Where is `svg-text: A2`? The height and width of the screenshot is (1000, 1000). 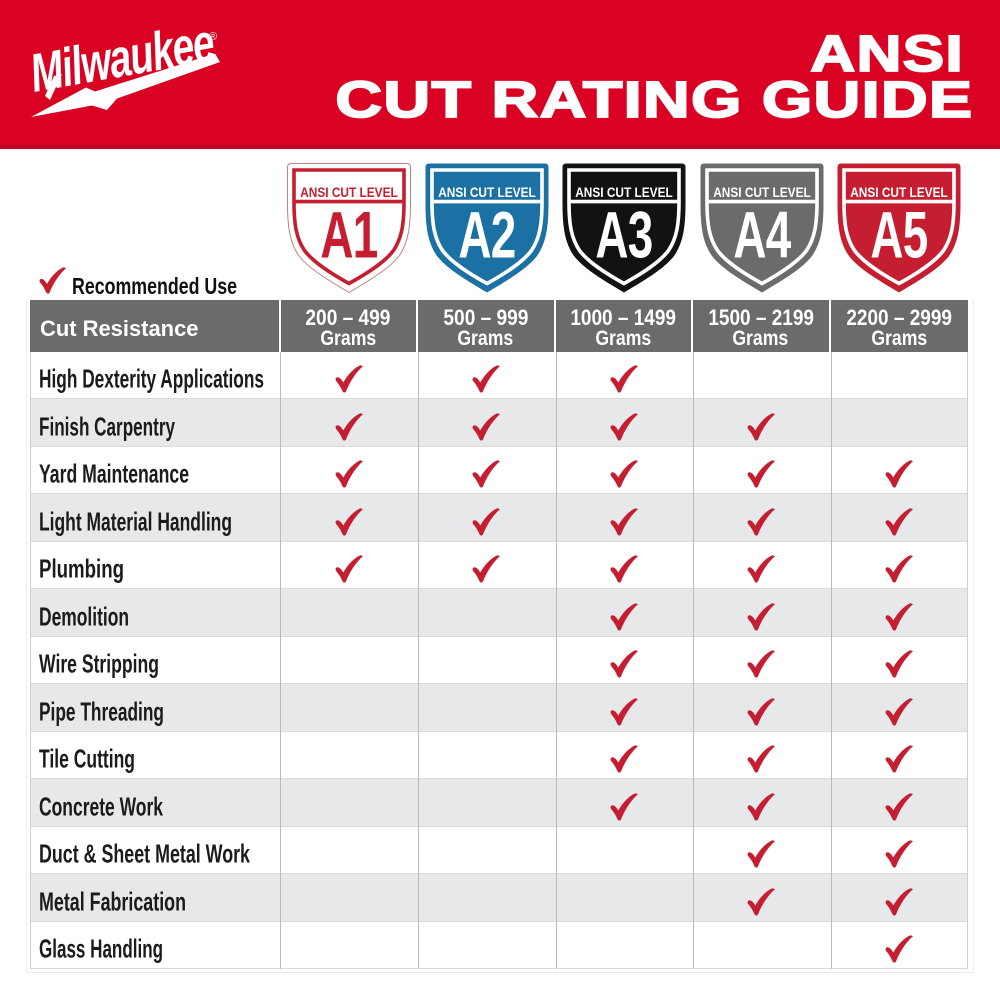 svg-text: A2 is located at coordinates (486, 234).